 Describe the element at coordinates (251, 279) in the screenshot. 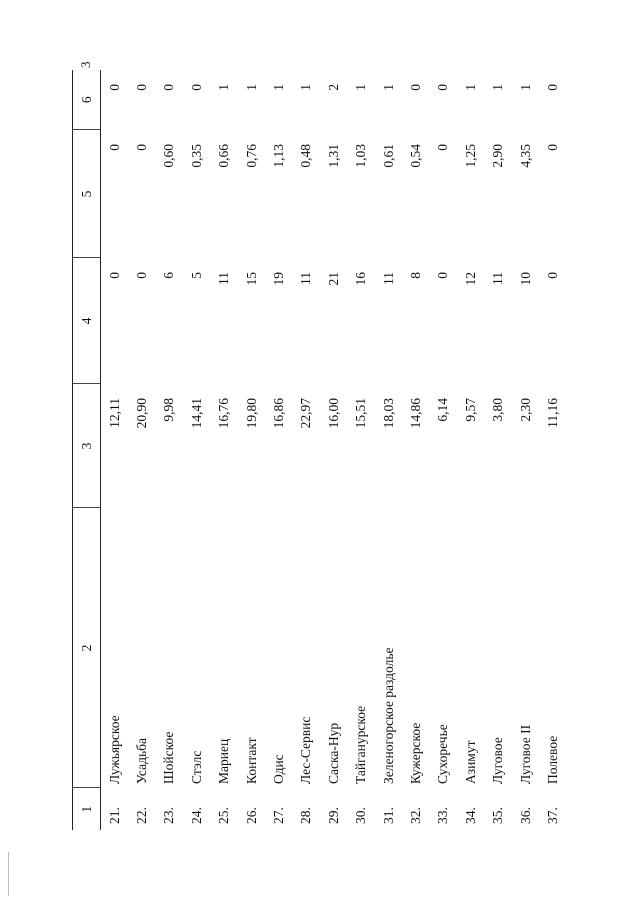

I see `value-cell-4: 15` at that location.